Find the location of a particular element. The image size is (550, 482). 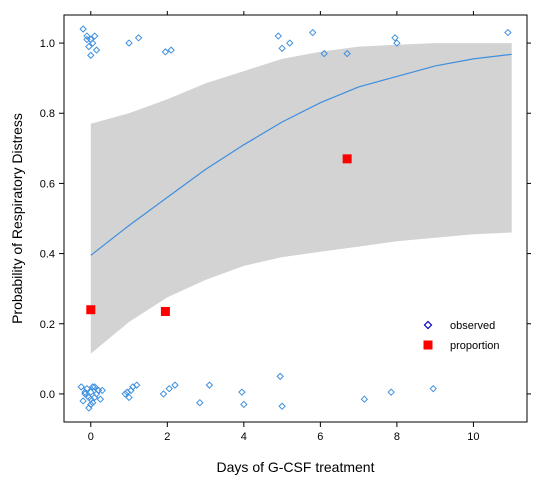

x-tick-label: 6 is located at coordinates (320, 437).